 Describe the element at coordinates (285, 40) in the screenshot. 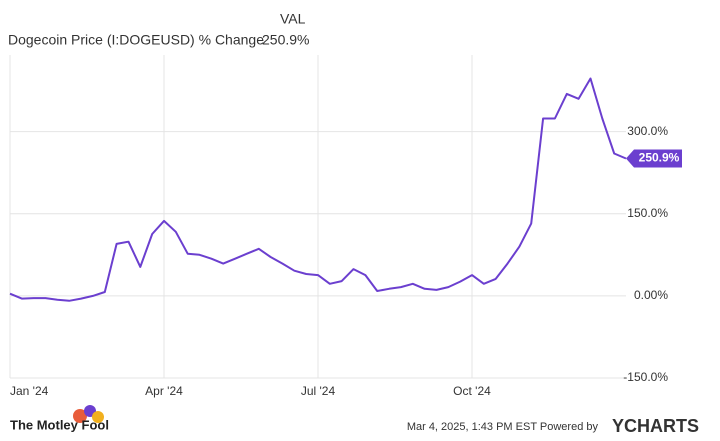

I see `legend-value: 250.9%` at that location.